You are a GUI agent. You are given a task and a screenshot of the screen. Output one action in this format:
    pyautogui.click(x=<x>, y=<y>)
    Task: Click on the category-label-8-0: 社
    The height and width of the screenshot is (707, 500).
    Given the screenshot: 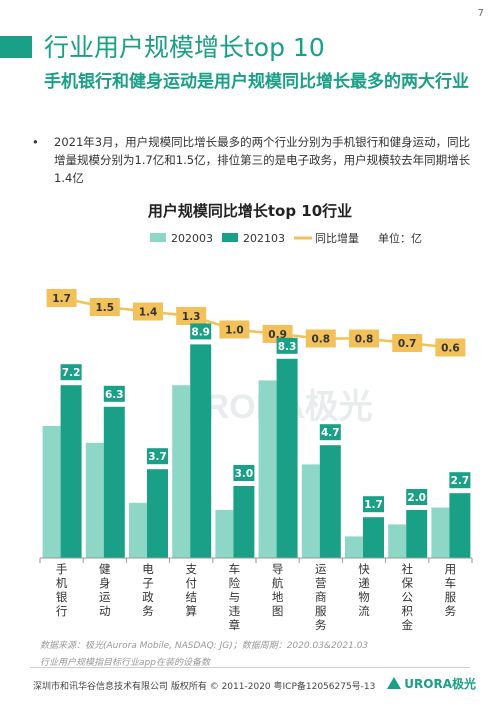 What is the action you would take?
    pyautogui.click(x=407, y=569)
    